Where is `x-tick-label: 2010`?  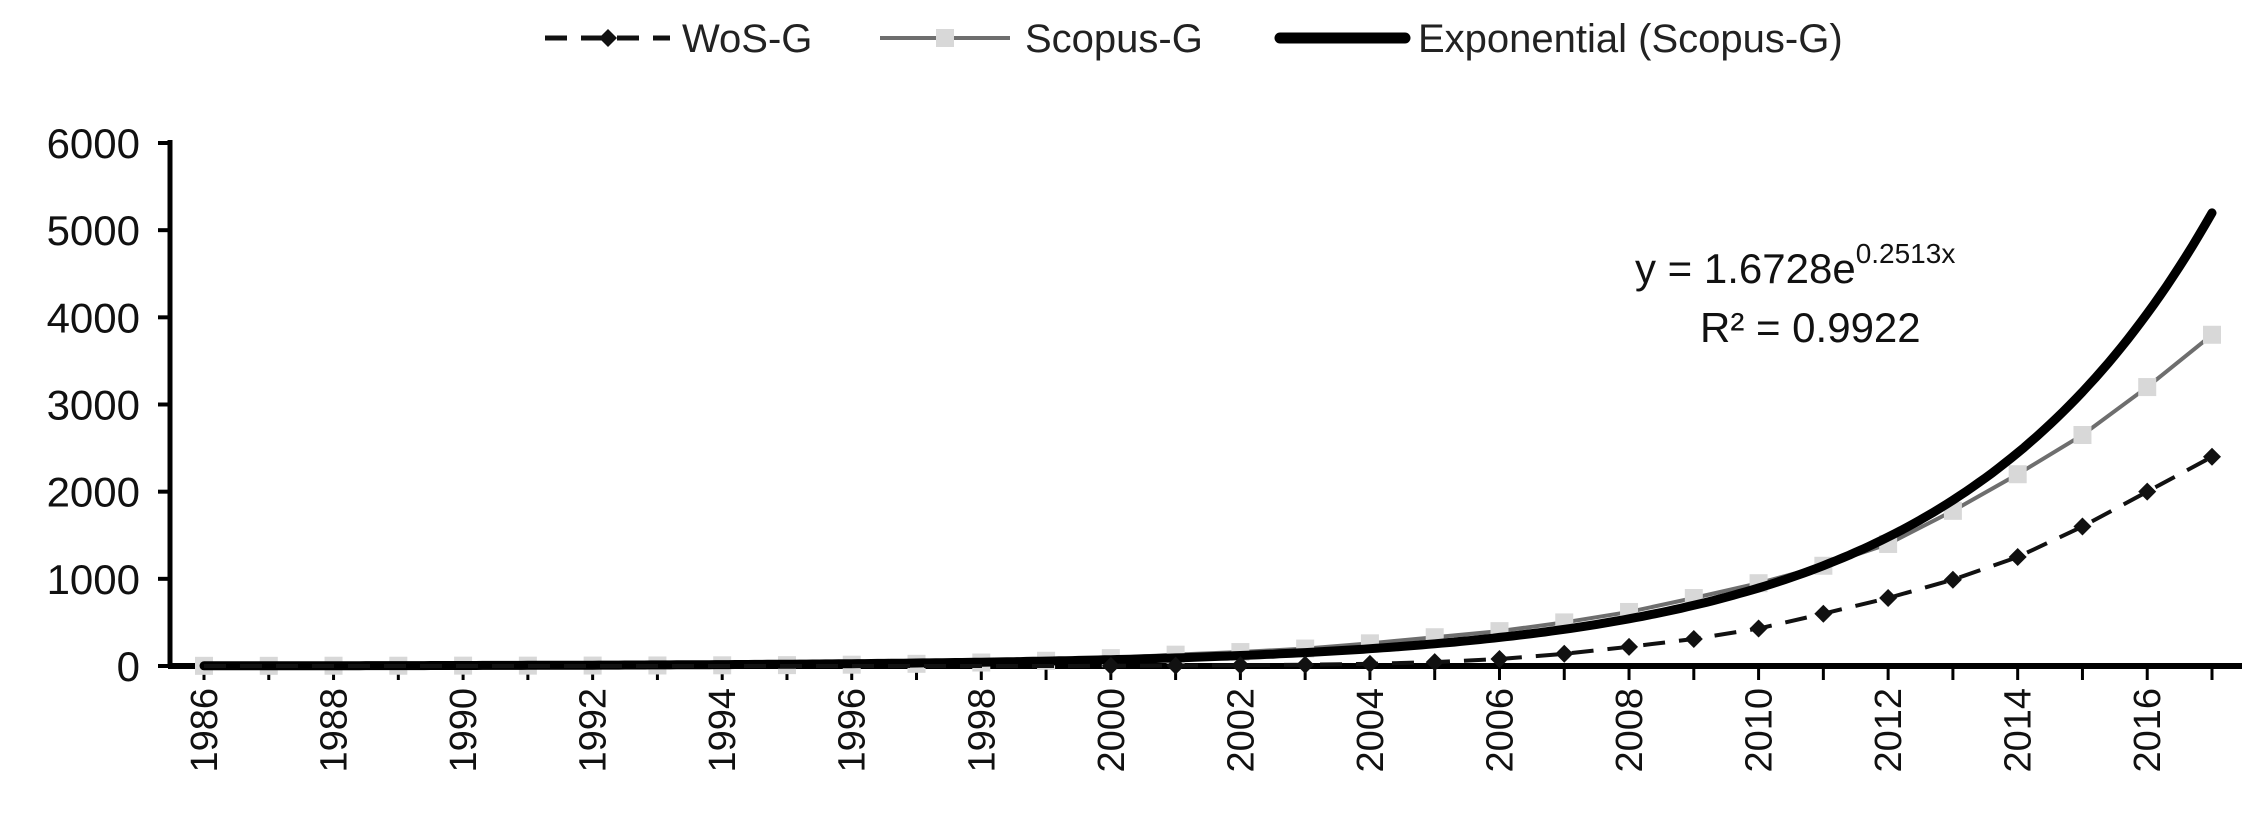 x-tick-label: 2010 is located at coordinates (1760, 730).